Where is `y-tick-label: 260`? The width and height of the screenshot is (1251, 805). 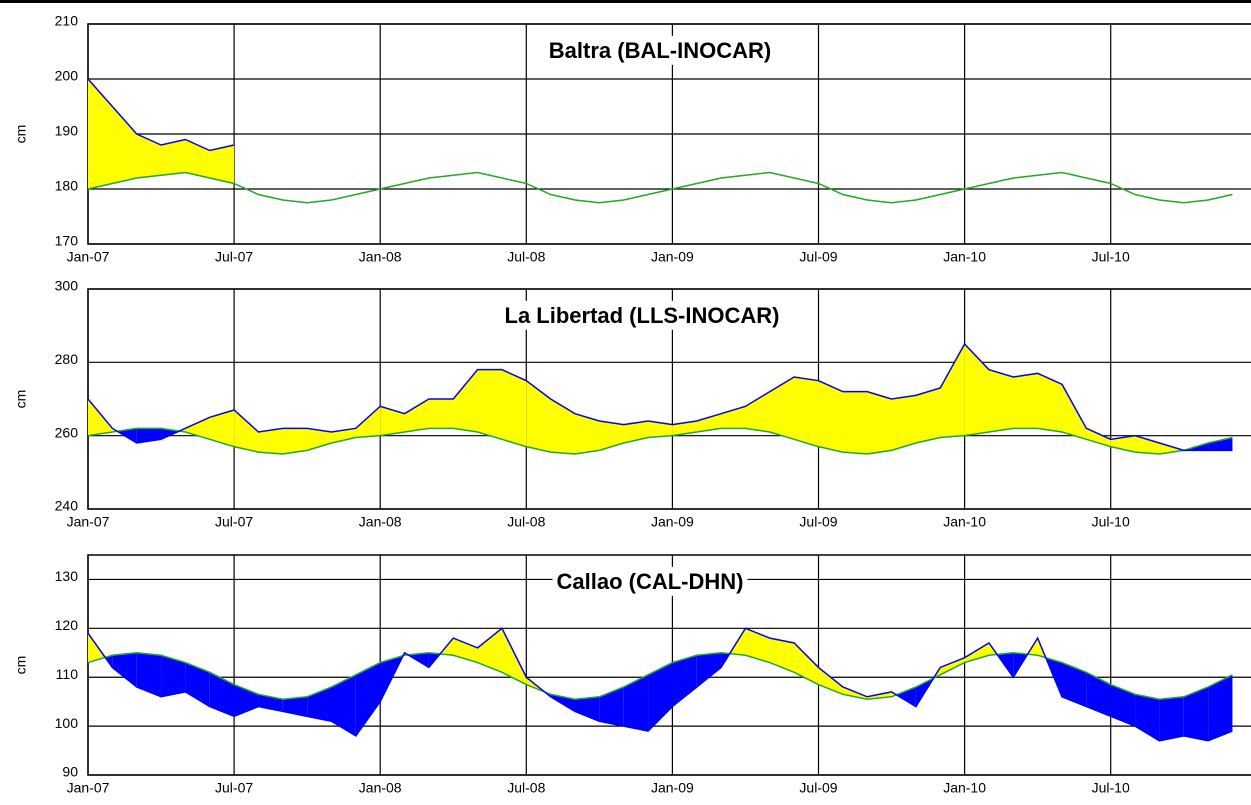 y-tick-label: 260 is located at coordinates (67, 432).